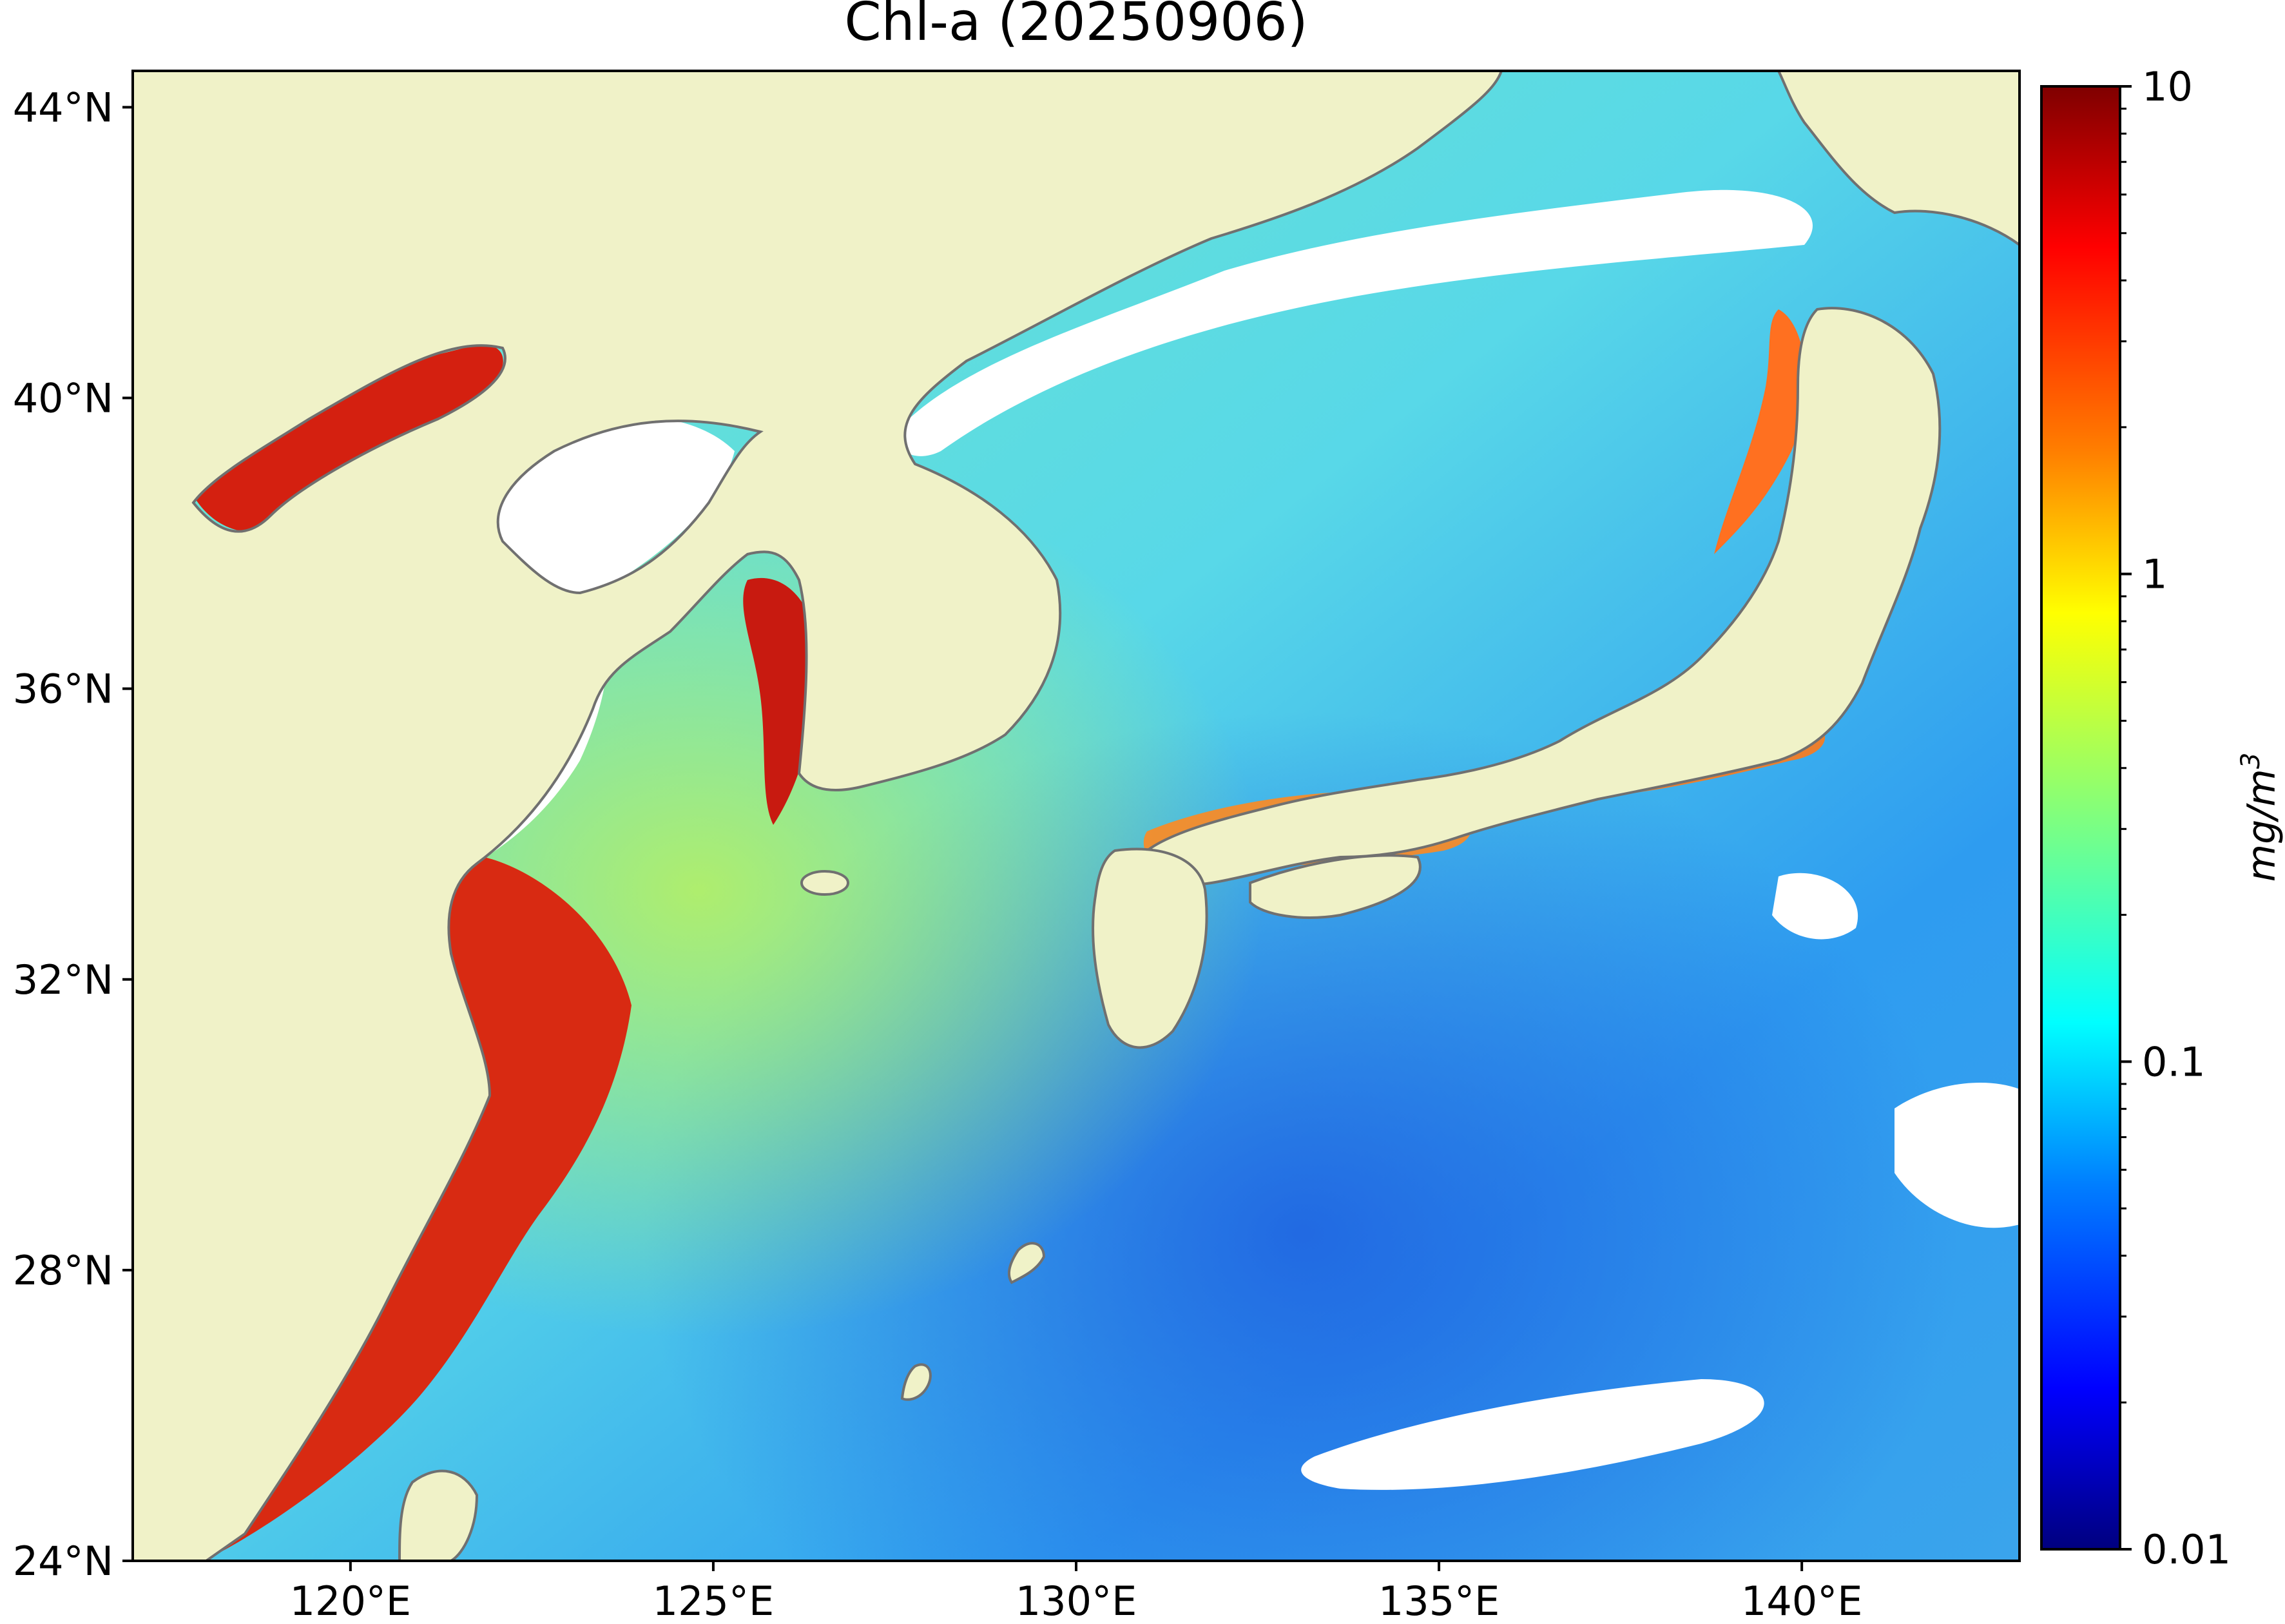 The width and height of the screenshot is (2285, 1624). I want to click on colorbar-tick-label: 1, so click(2154, 574).